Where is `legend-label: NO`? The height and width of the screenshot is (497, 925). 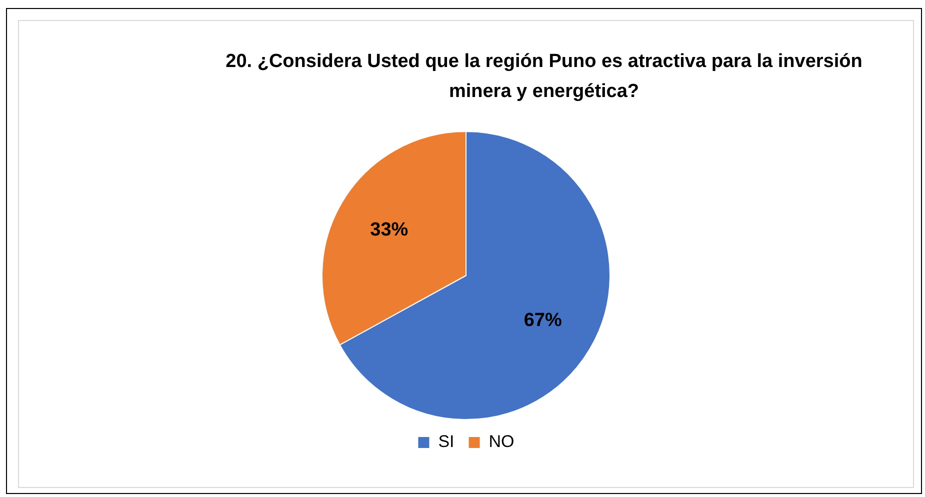
legend-label: NO is located at coordinates (501, 442).